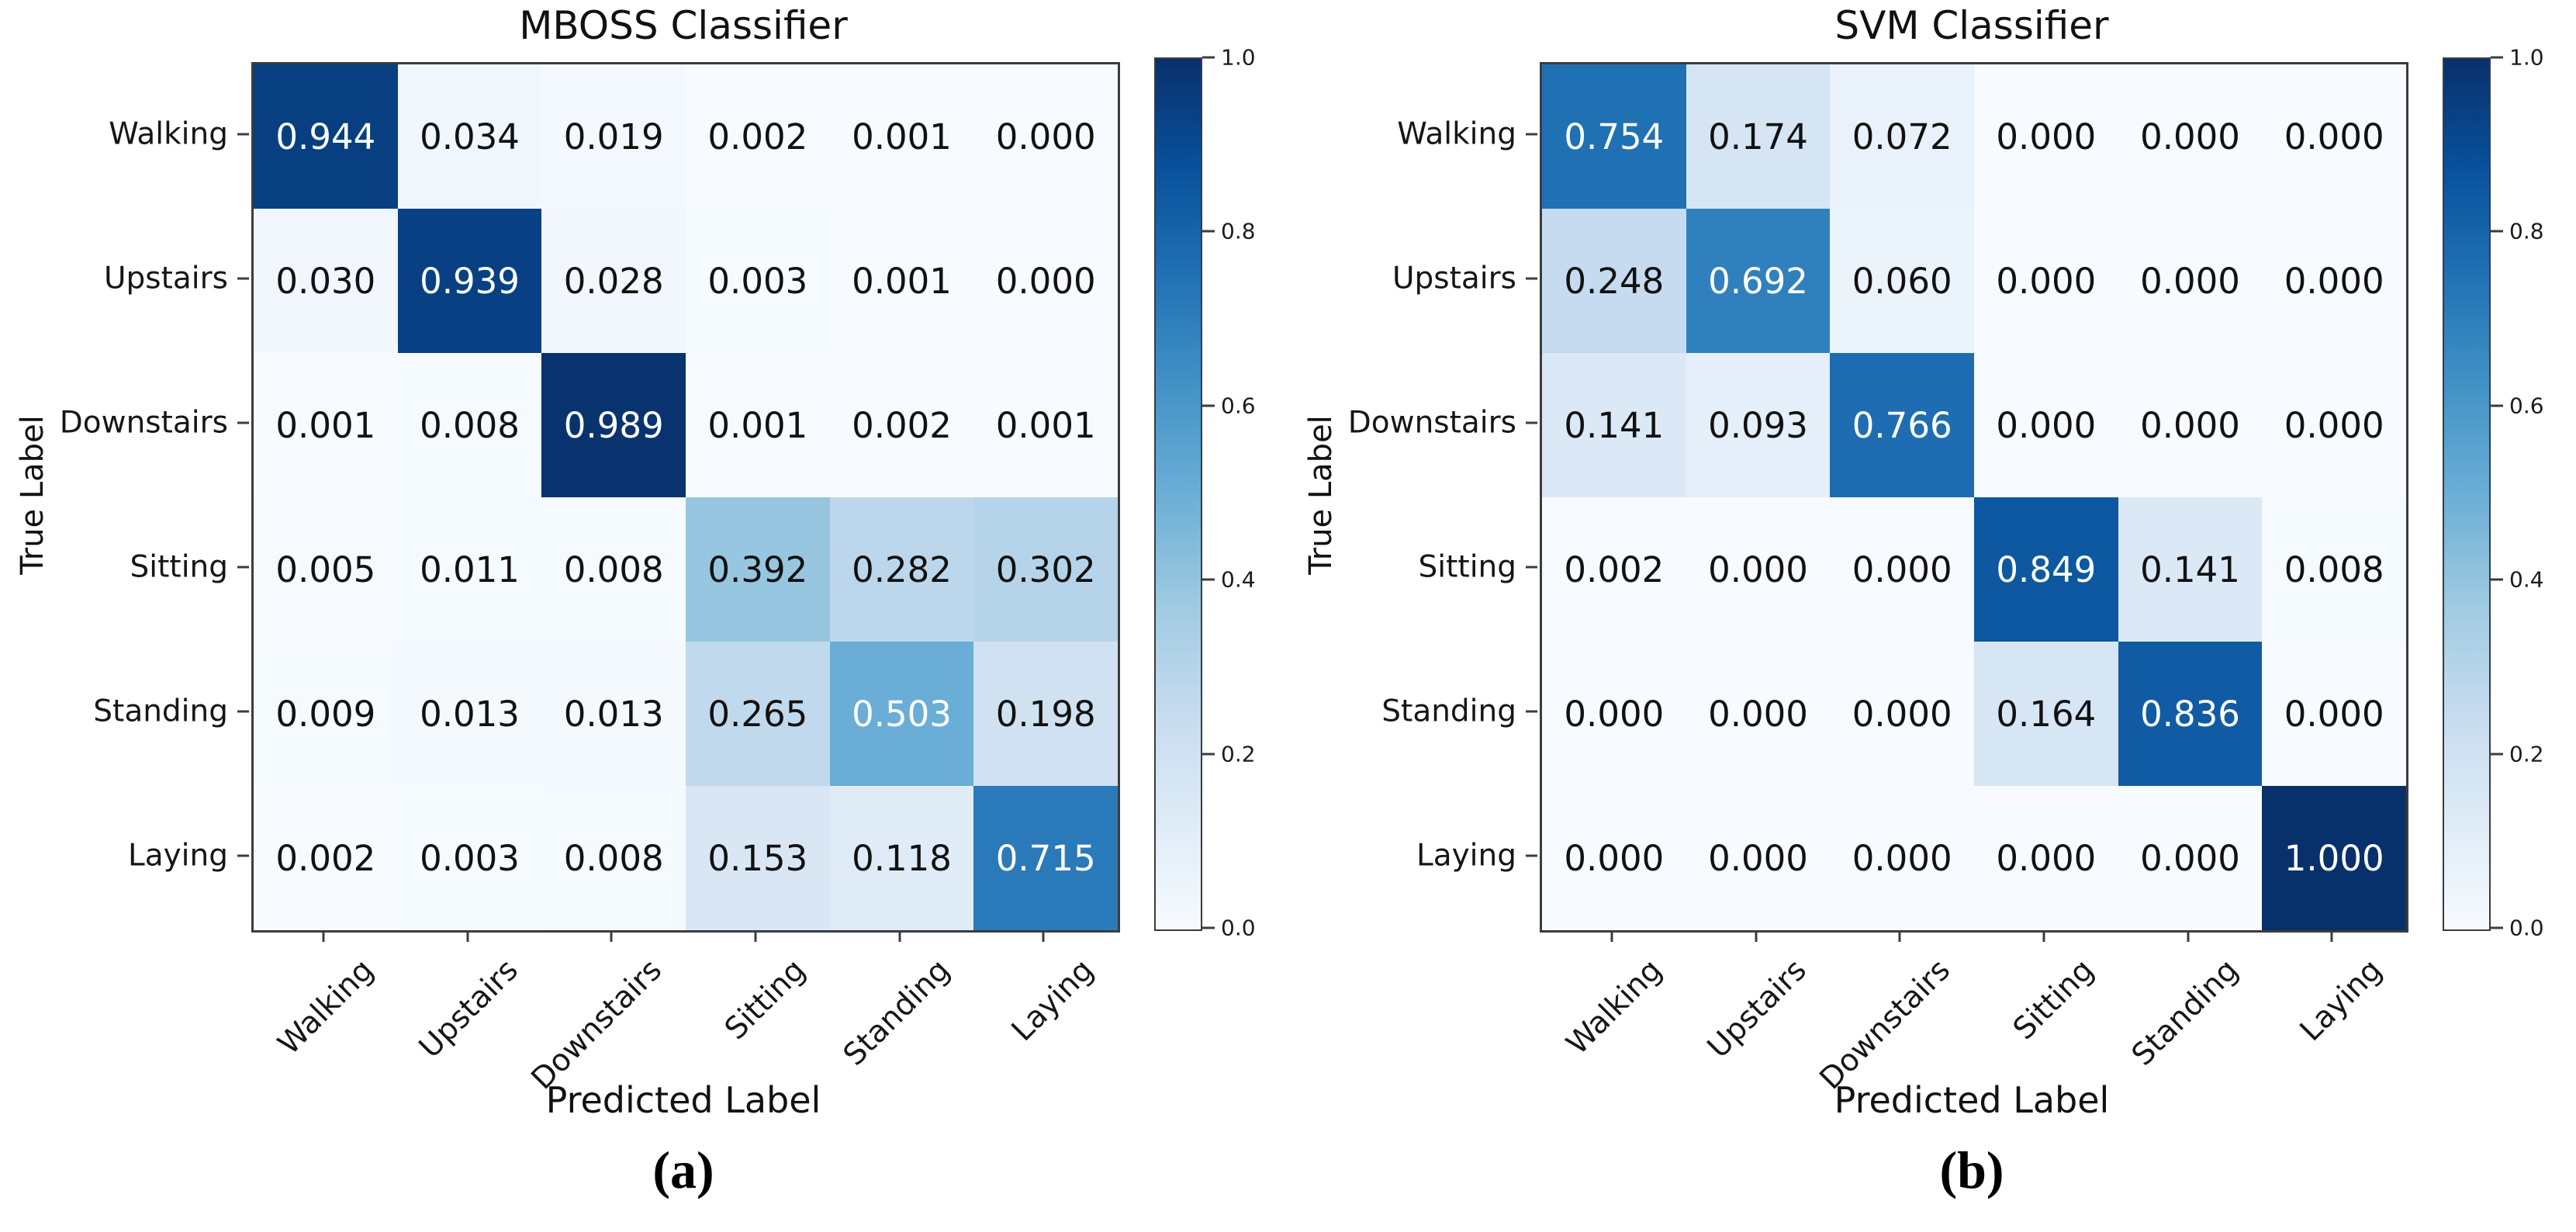  I want to click on colorbar-tick-label: 0.4, so click(2526, 579).